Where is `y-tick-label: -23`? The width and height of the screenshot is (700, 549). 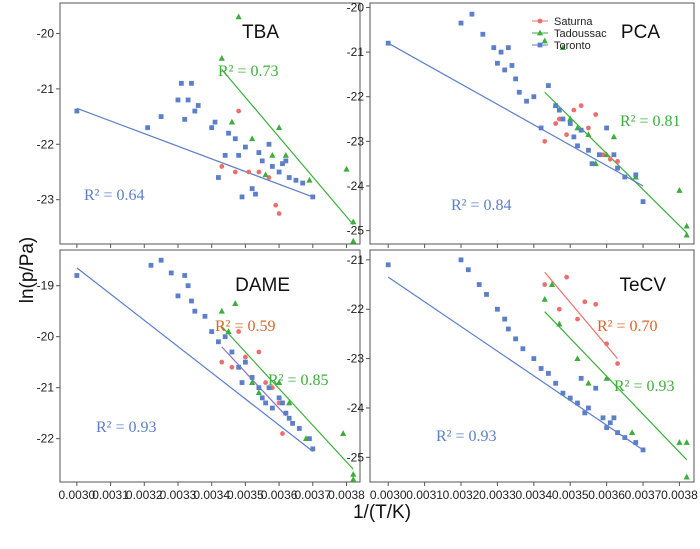 y-tick-label: -23 is located at coordinates (356, 359).